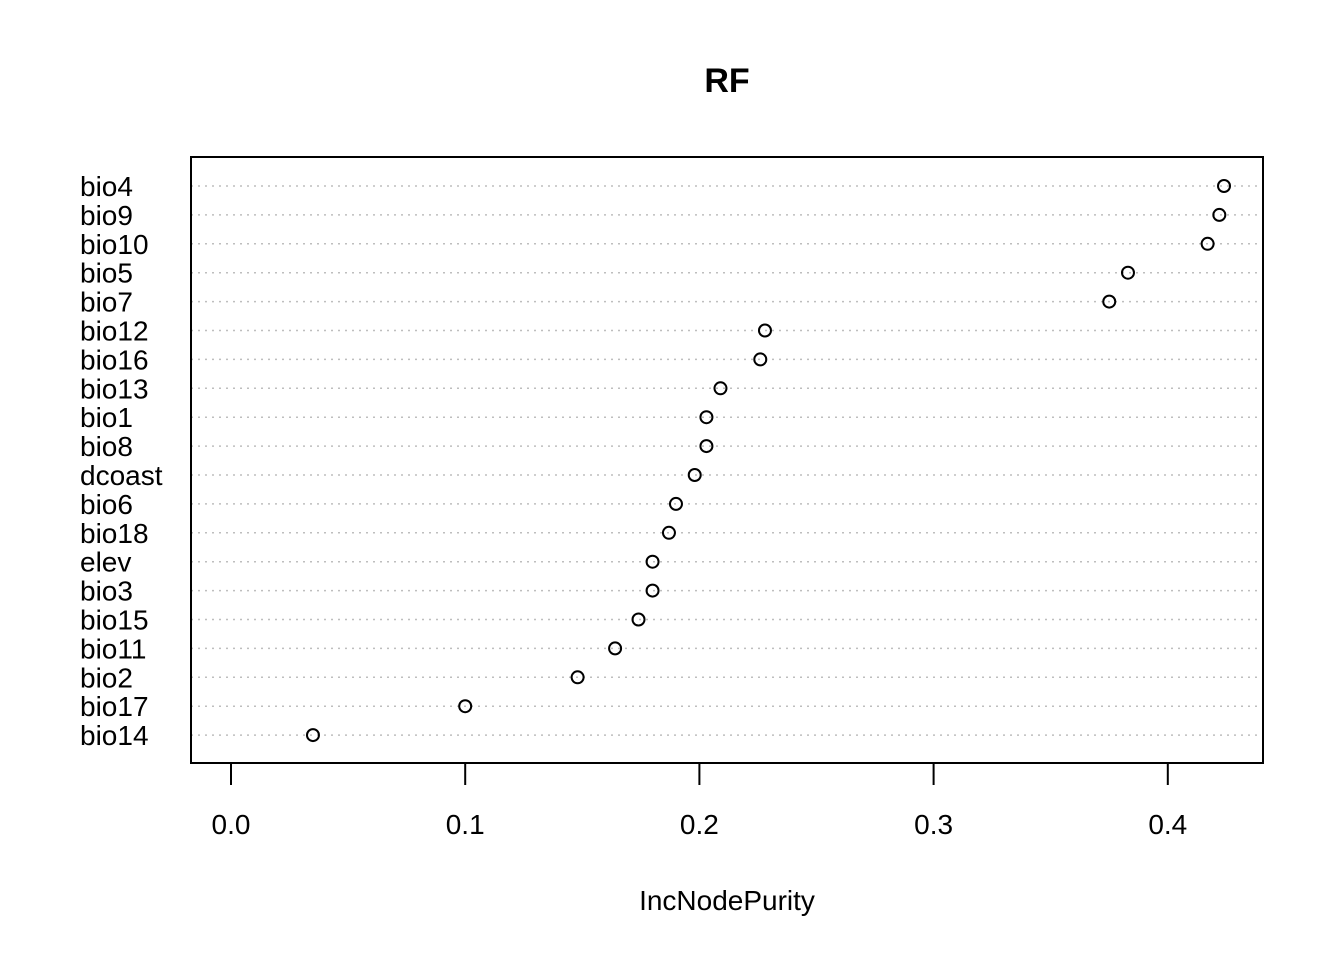 This screenshot has width=1344, height=960. Describe the element at coordinates (114, 735) in the screenshot. I see `category-label: bio14` at that location.